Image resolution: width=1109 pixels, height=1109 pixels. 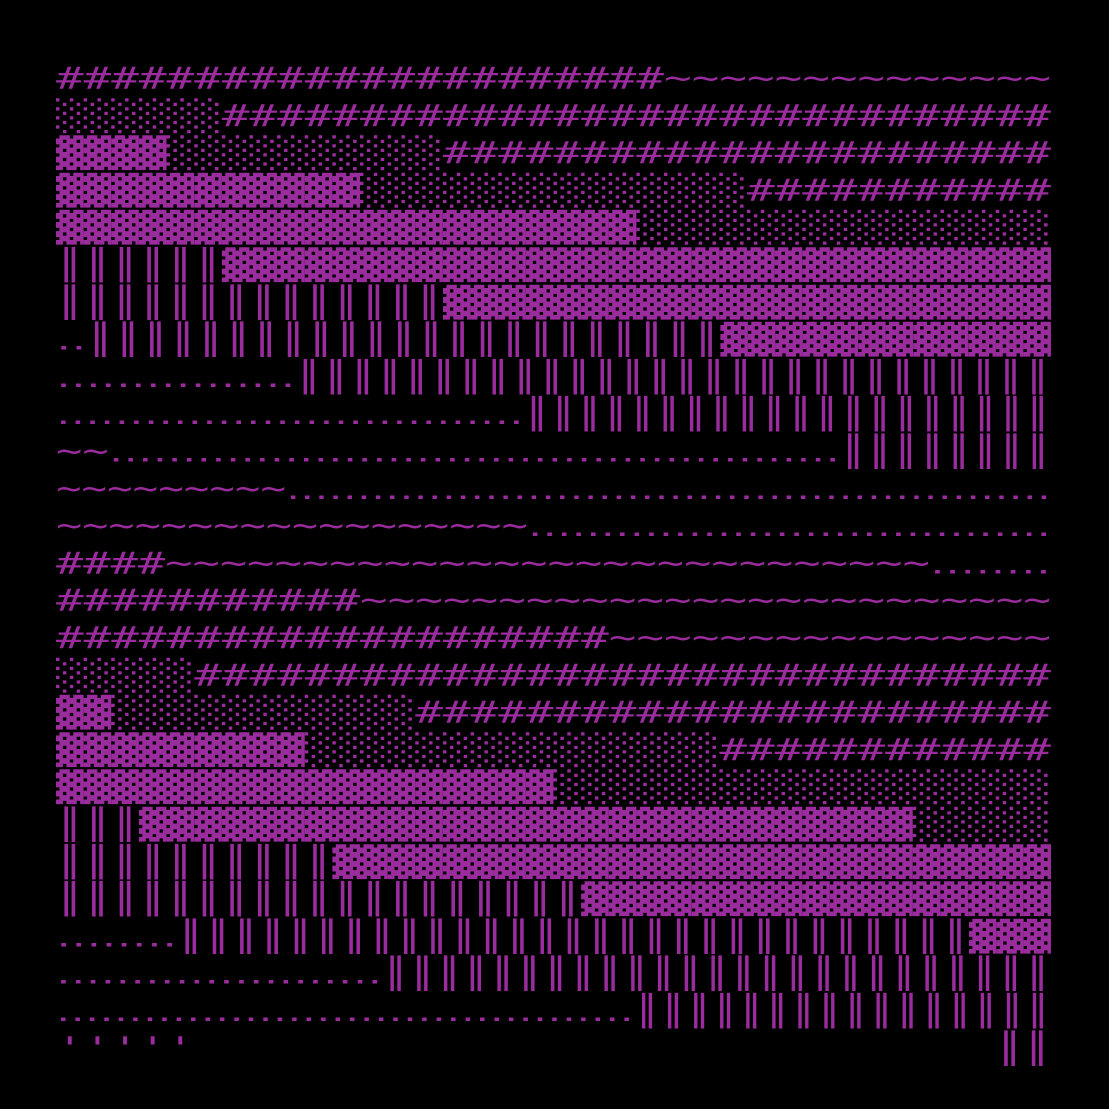 I want to click on art-row: ║║║║║║║║║║║║║║▓▓▓▓▓▓▓▓▓▓▓▓▓▓▓▓▓▓▓▓▓▓, so click(x=554, y=301).